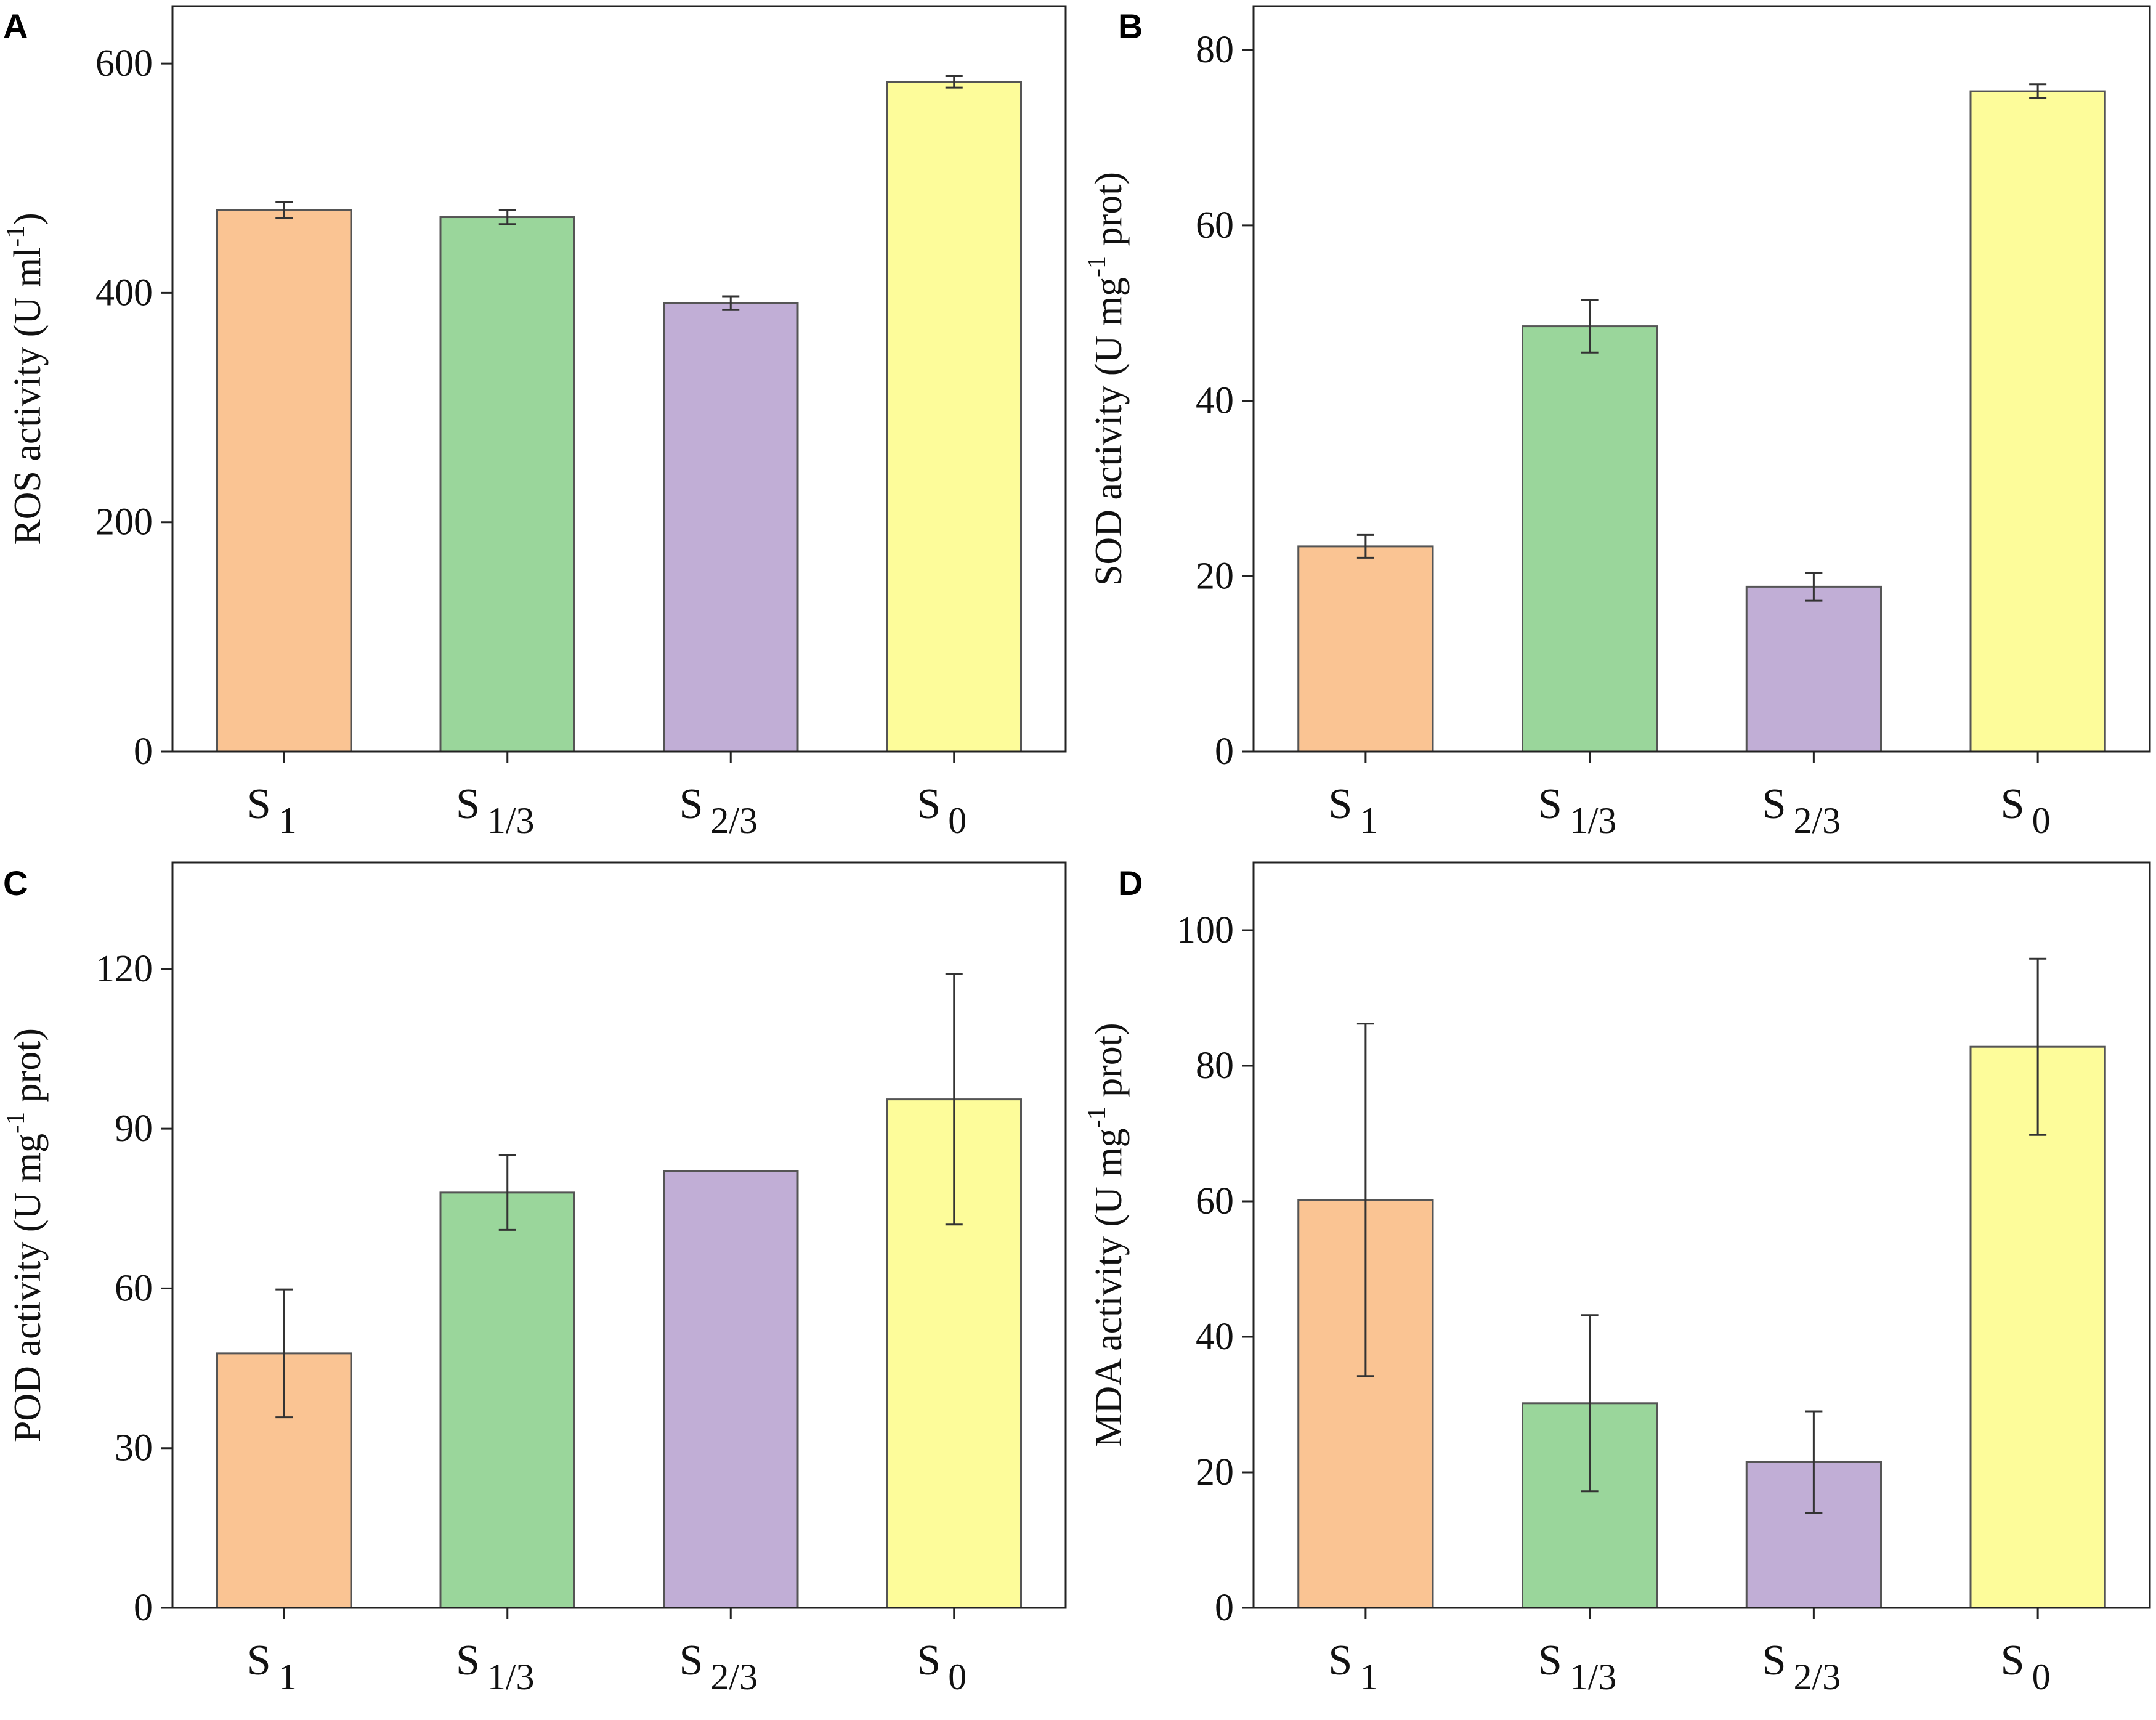 The width and height of the screenshot is (2156, 1720). What do you see at coordinates (124, 293) in the screenshot?
I see `panel-a-ytick-label-2: 400` at bounding box center [124, 293].